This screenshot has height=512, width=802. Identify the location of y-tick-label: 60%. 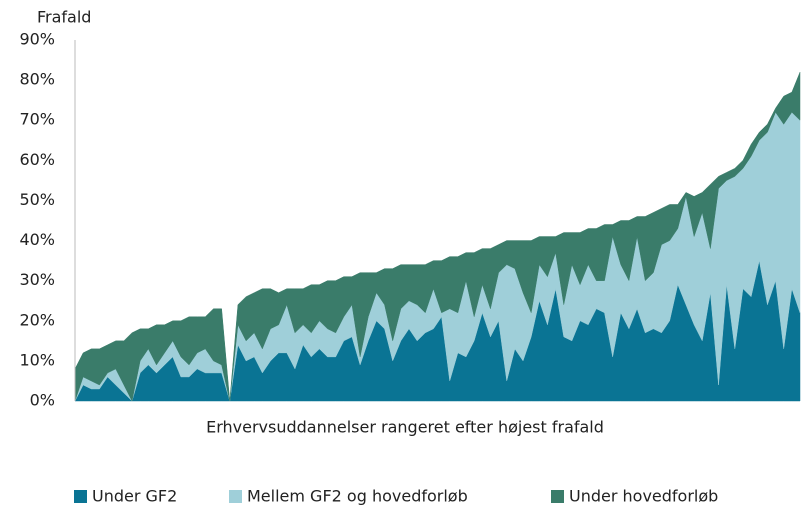
(37, 159).